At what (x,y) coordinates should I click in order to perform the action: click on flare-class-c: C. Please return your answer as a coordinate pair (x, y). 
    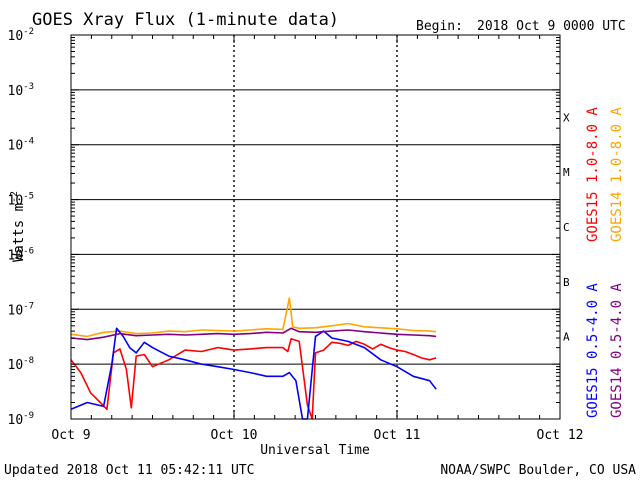
    Looking at the image, I should click on (566, 227).